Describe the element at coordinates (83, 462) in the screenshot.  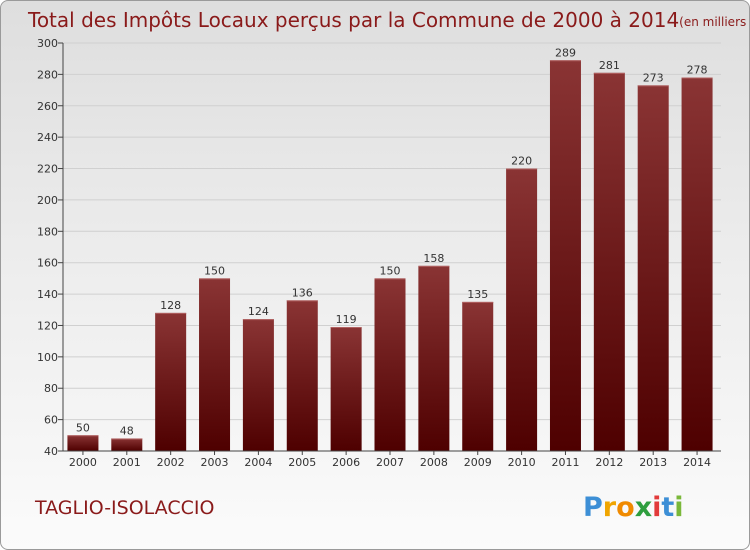
I see `x-tick-label: 2000` at that location.